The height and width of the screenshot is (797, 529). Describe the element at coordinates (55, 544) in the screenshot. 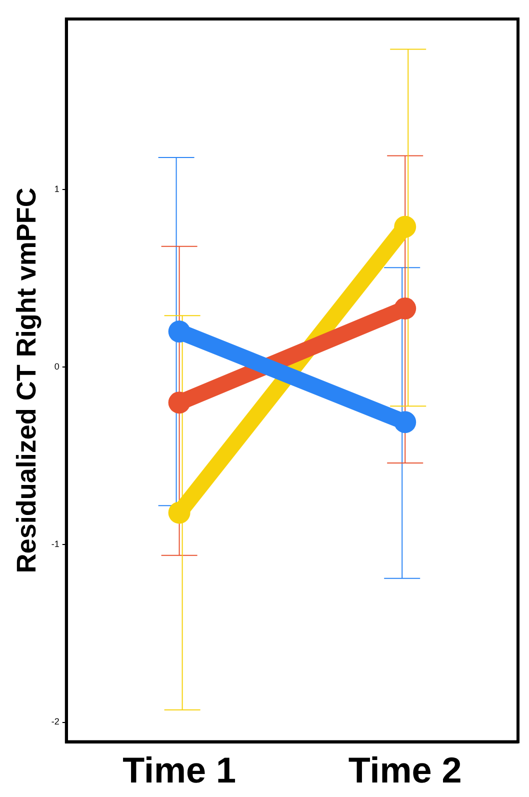

I see `y-tick-label: -1` at that location.